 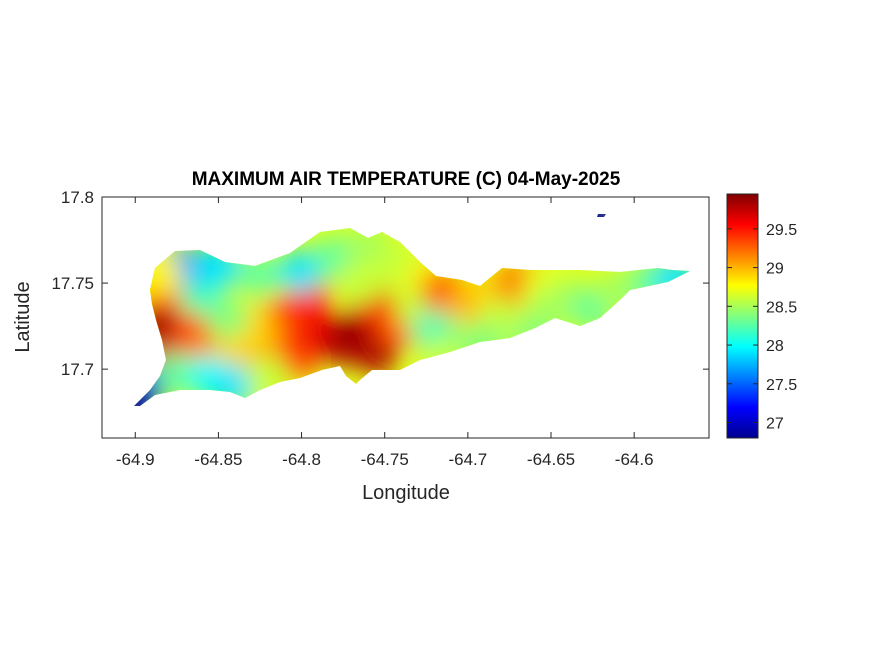 I want to click on colorbar-tick-label: 27.5, so click(x=781, y=385).